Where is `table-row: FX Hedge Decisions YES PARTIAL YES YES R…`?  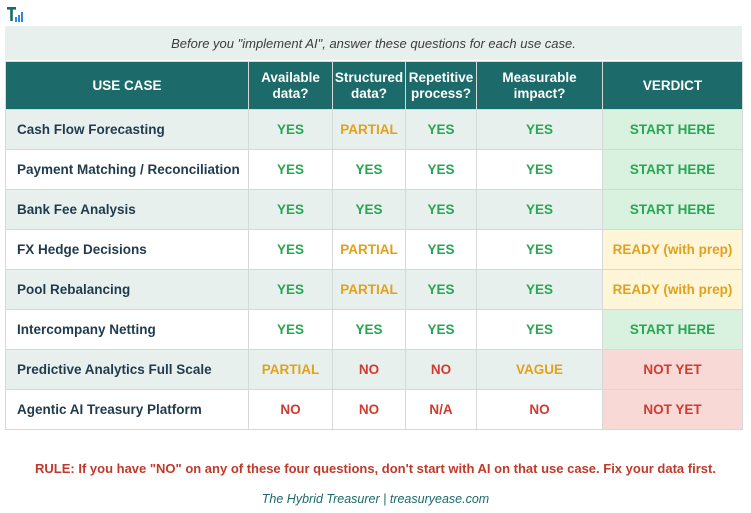
table-row: FX Hedge Decisions YES PARTIAL YES YES R… is located at coordinates (374, 249).